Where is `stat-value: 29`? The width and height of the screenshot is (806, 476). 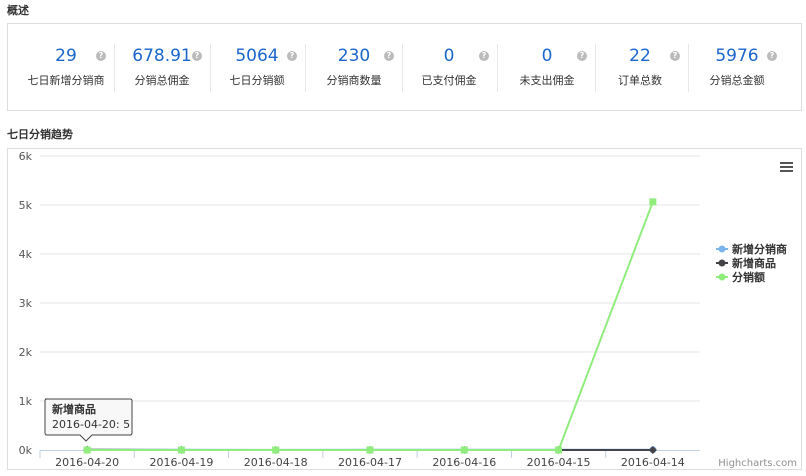 stat-value: 29 is located at coordinates (66, 56).